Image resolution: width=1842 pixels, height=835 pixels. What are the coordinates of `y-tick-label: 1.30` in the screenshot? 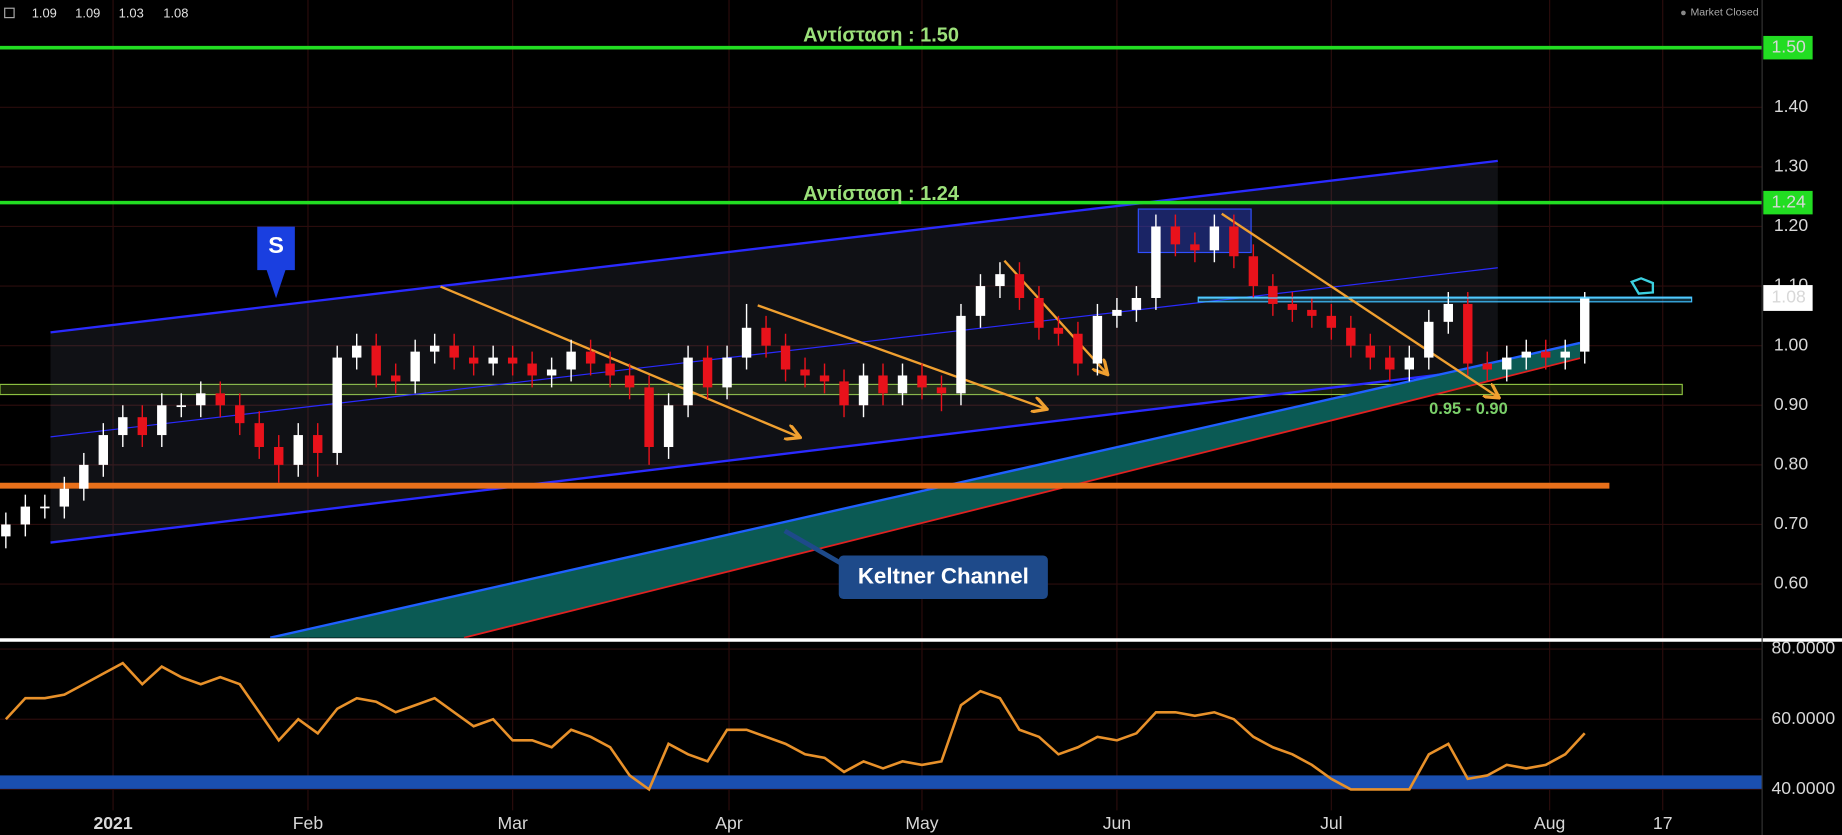 It's located at (1791, 166).